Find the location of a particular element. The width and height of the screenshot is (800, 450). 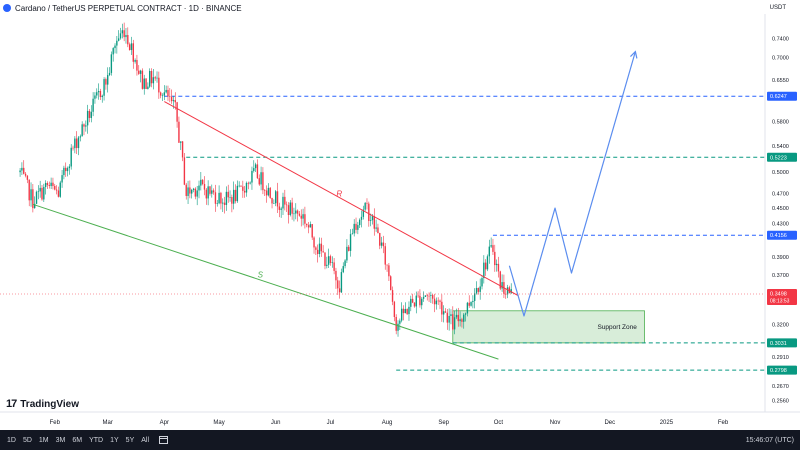

price-tick-label: 0.5000 is located at coordinates (780, 173).